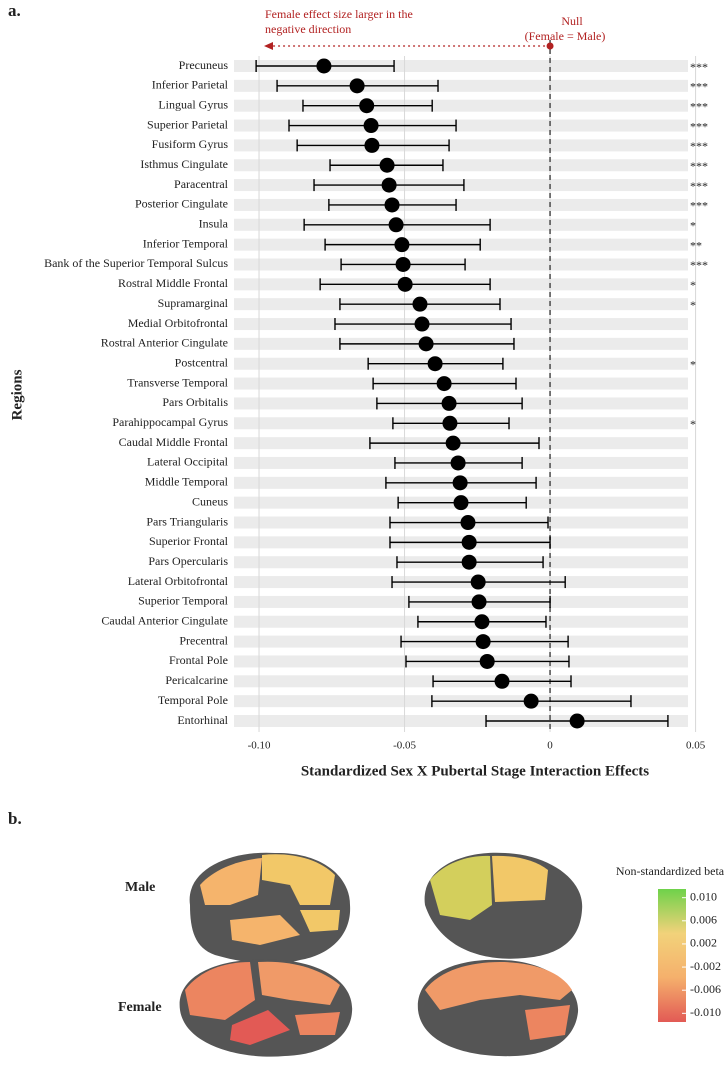  What do you see at coordinates (140, 887) in the screenshot?
I see `row-label: Male` at bounding box center [140, 887].